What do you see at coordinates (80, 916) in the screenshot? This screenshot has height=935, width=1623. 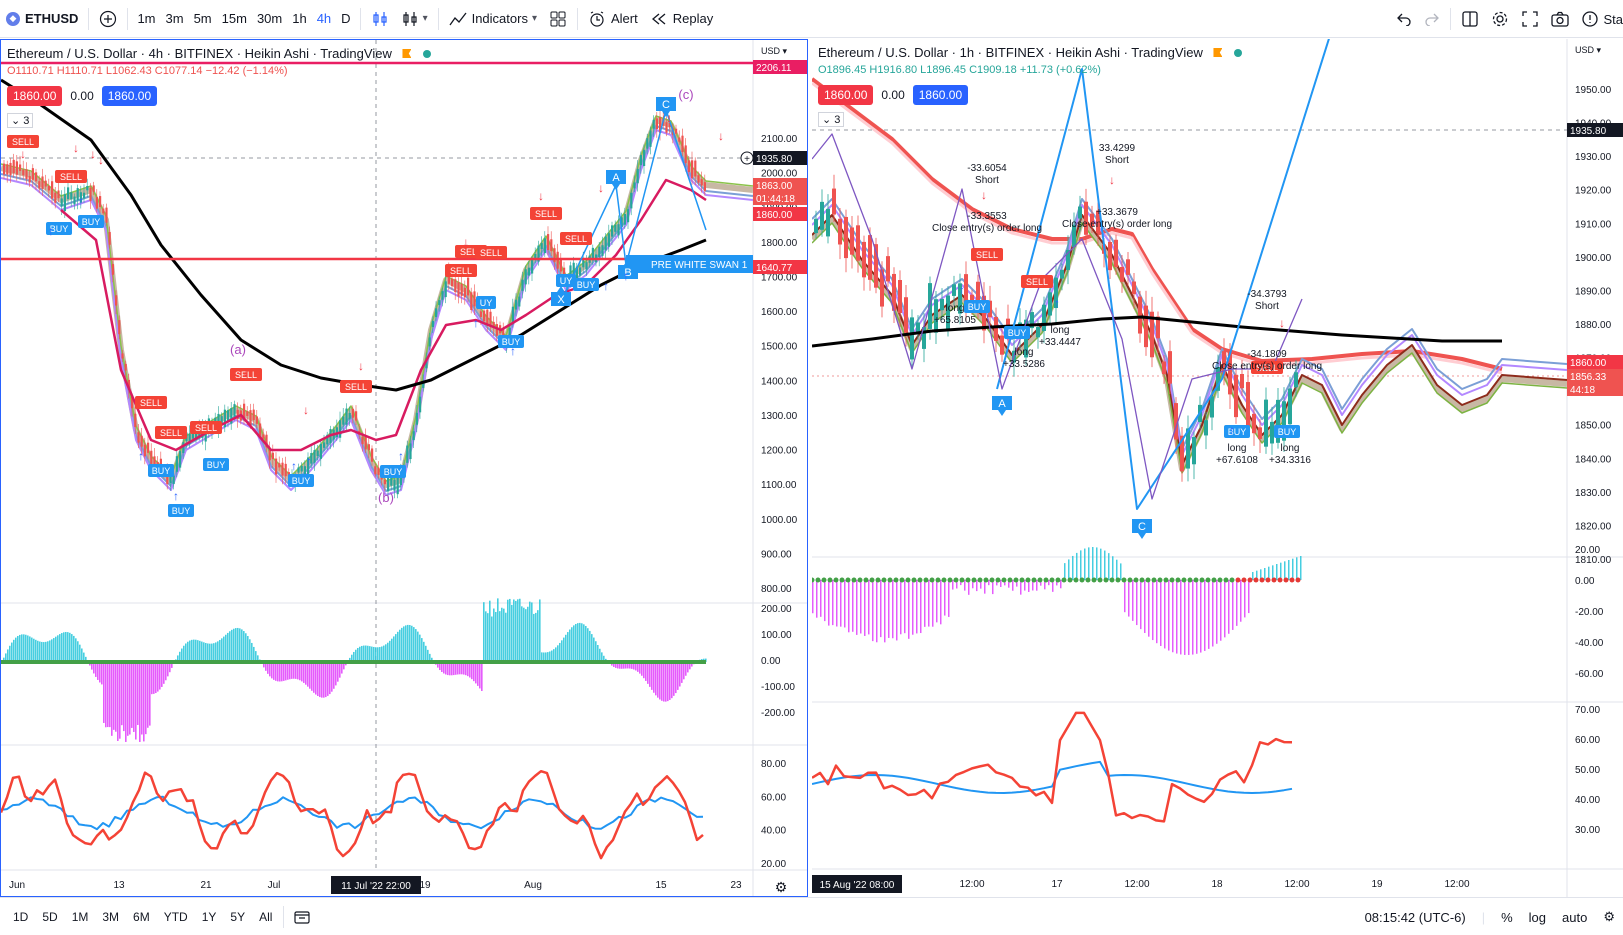 I see `range-1m: 1M` at bounding box center [80, 916].